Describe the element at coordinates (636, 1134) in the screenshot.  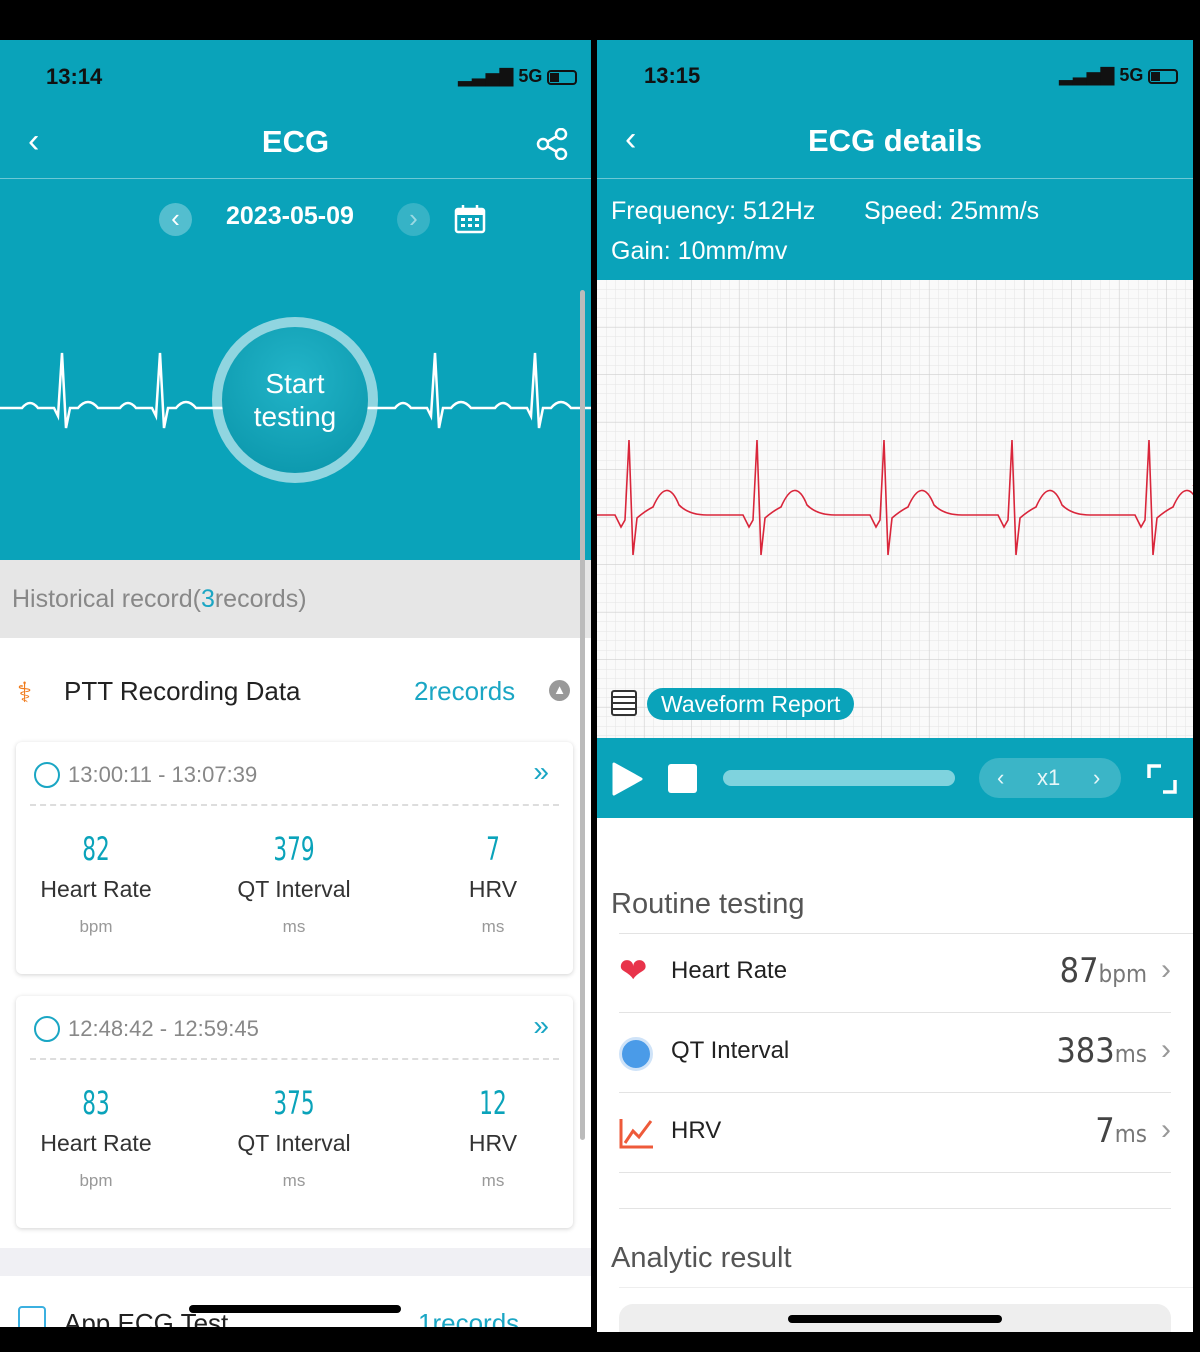
I see `trend-icon` at that location.